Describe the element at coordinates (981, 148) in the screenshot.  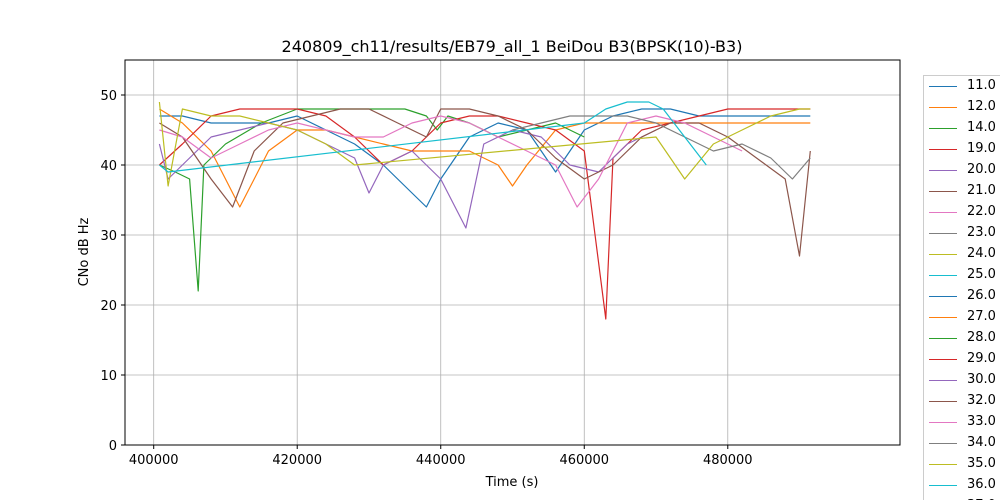
I see `legend-label: 19.0` at that location.